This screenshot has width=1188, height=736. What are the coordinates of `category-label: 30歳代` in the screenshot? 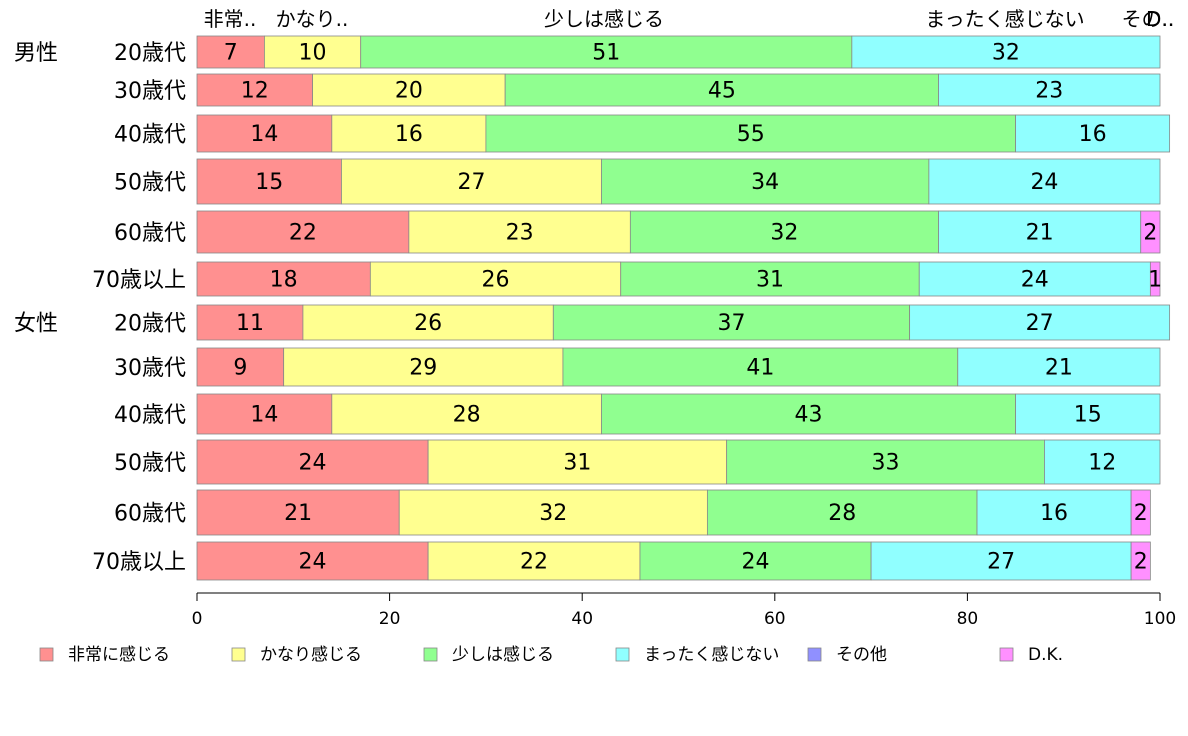 It's located at (150, 91).